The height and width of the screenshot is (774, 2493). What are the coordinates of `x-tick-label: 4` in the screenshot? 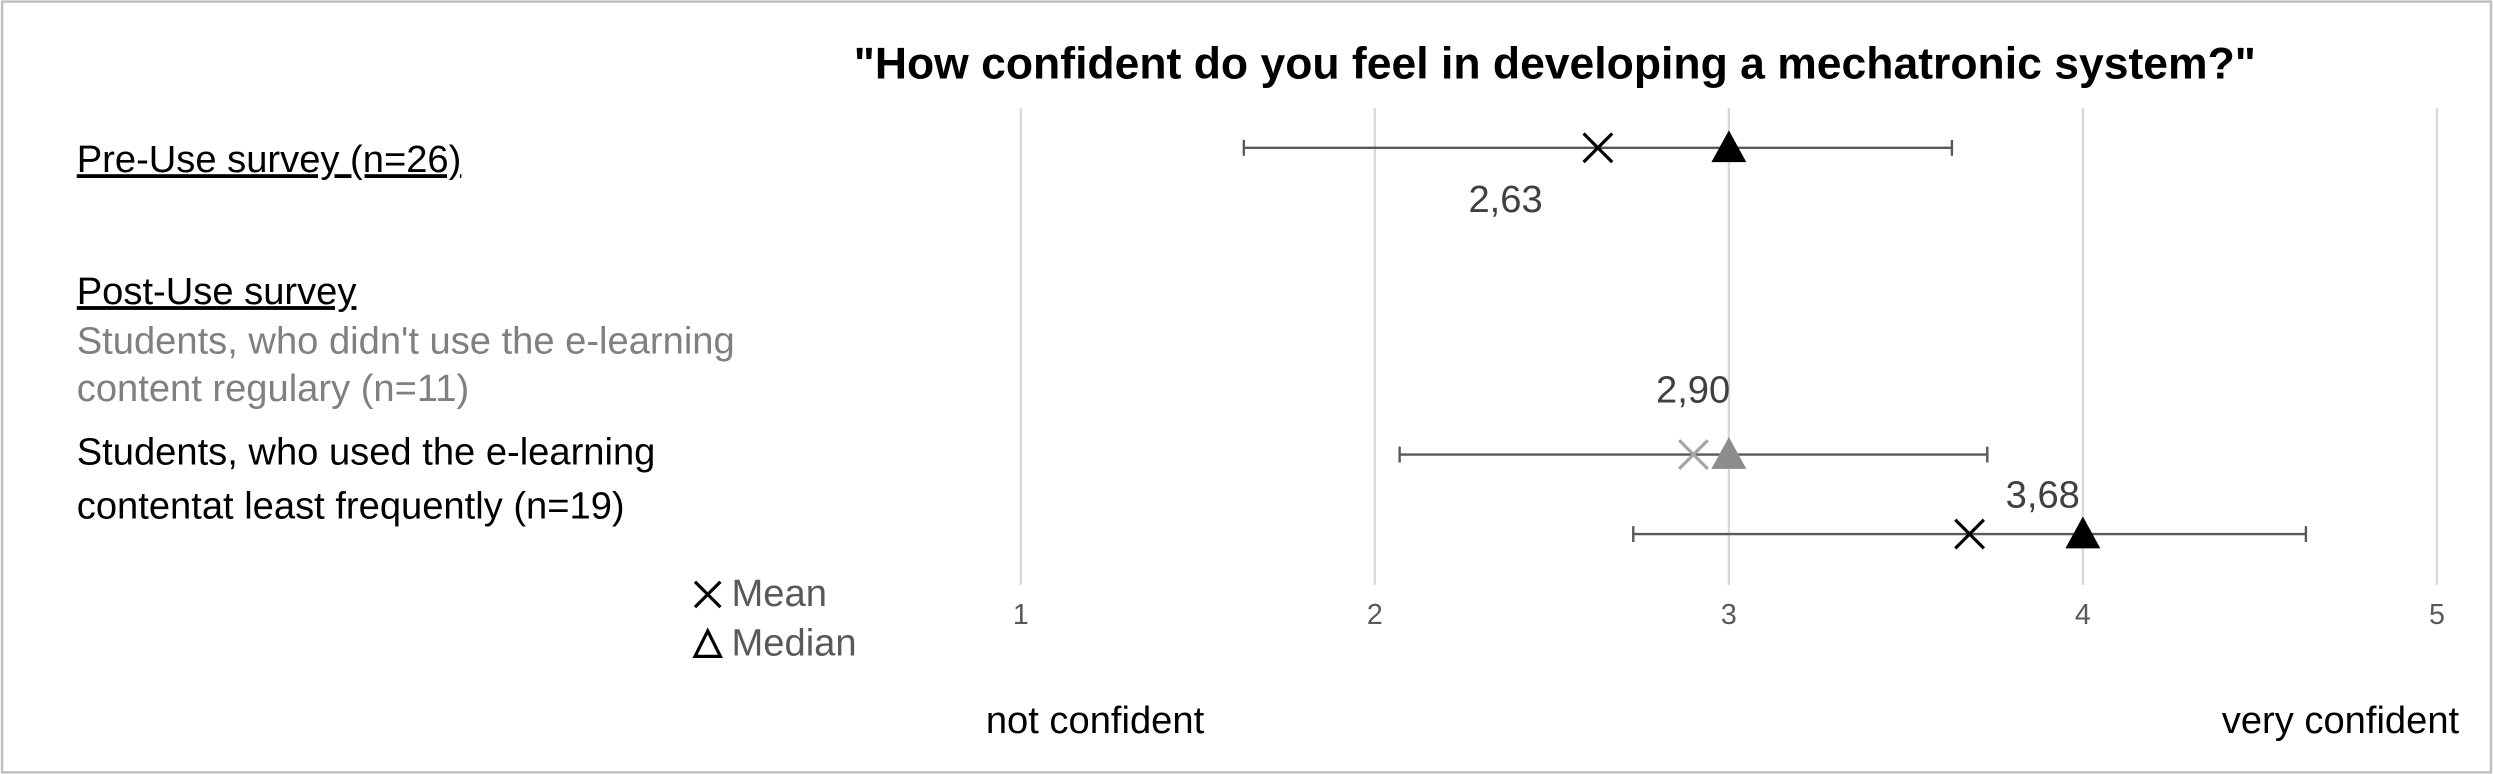 It's located at (2083, 615).